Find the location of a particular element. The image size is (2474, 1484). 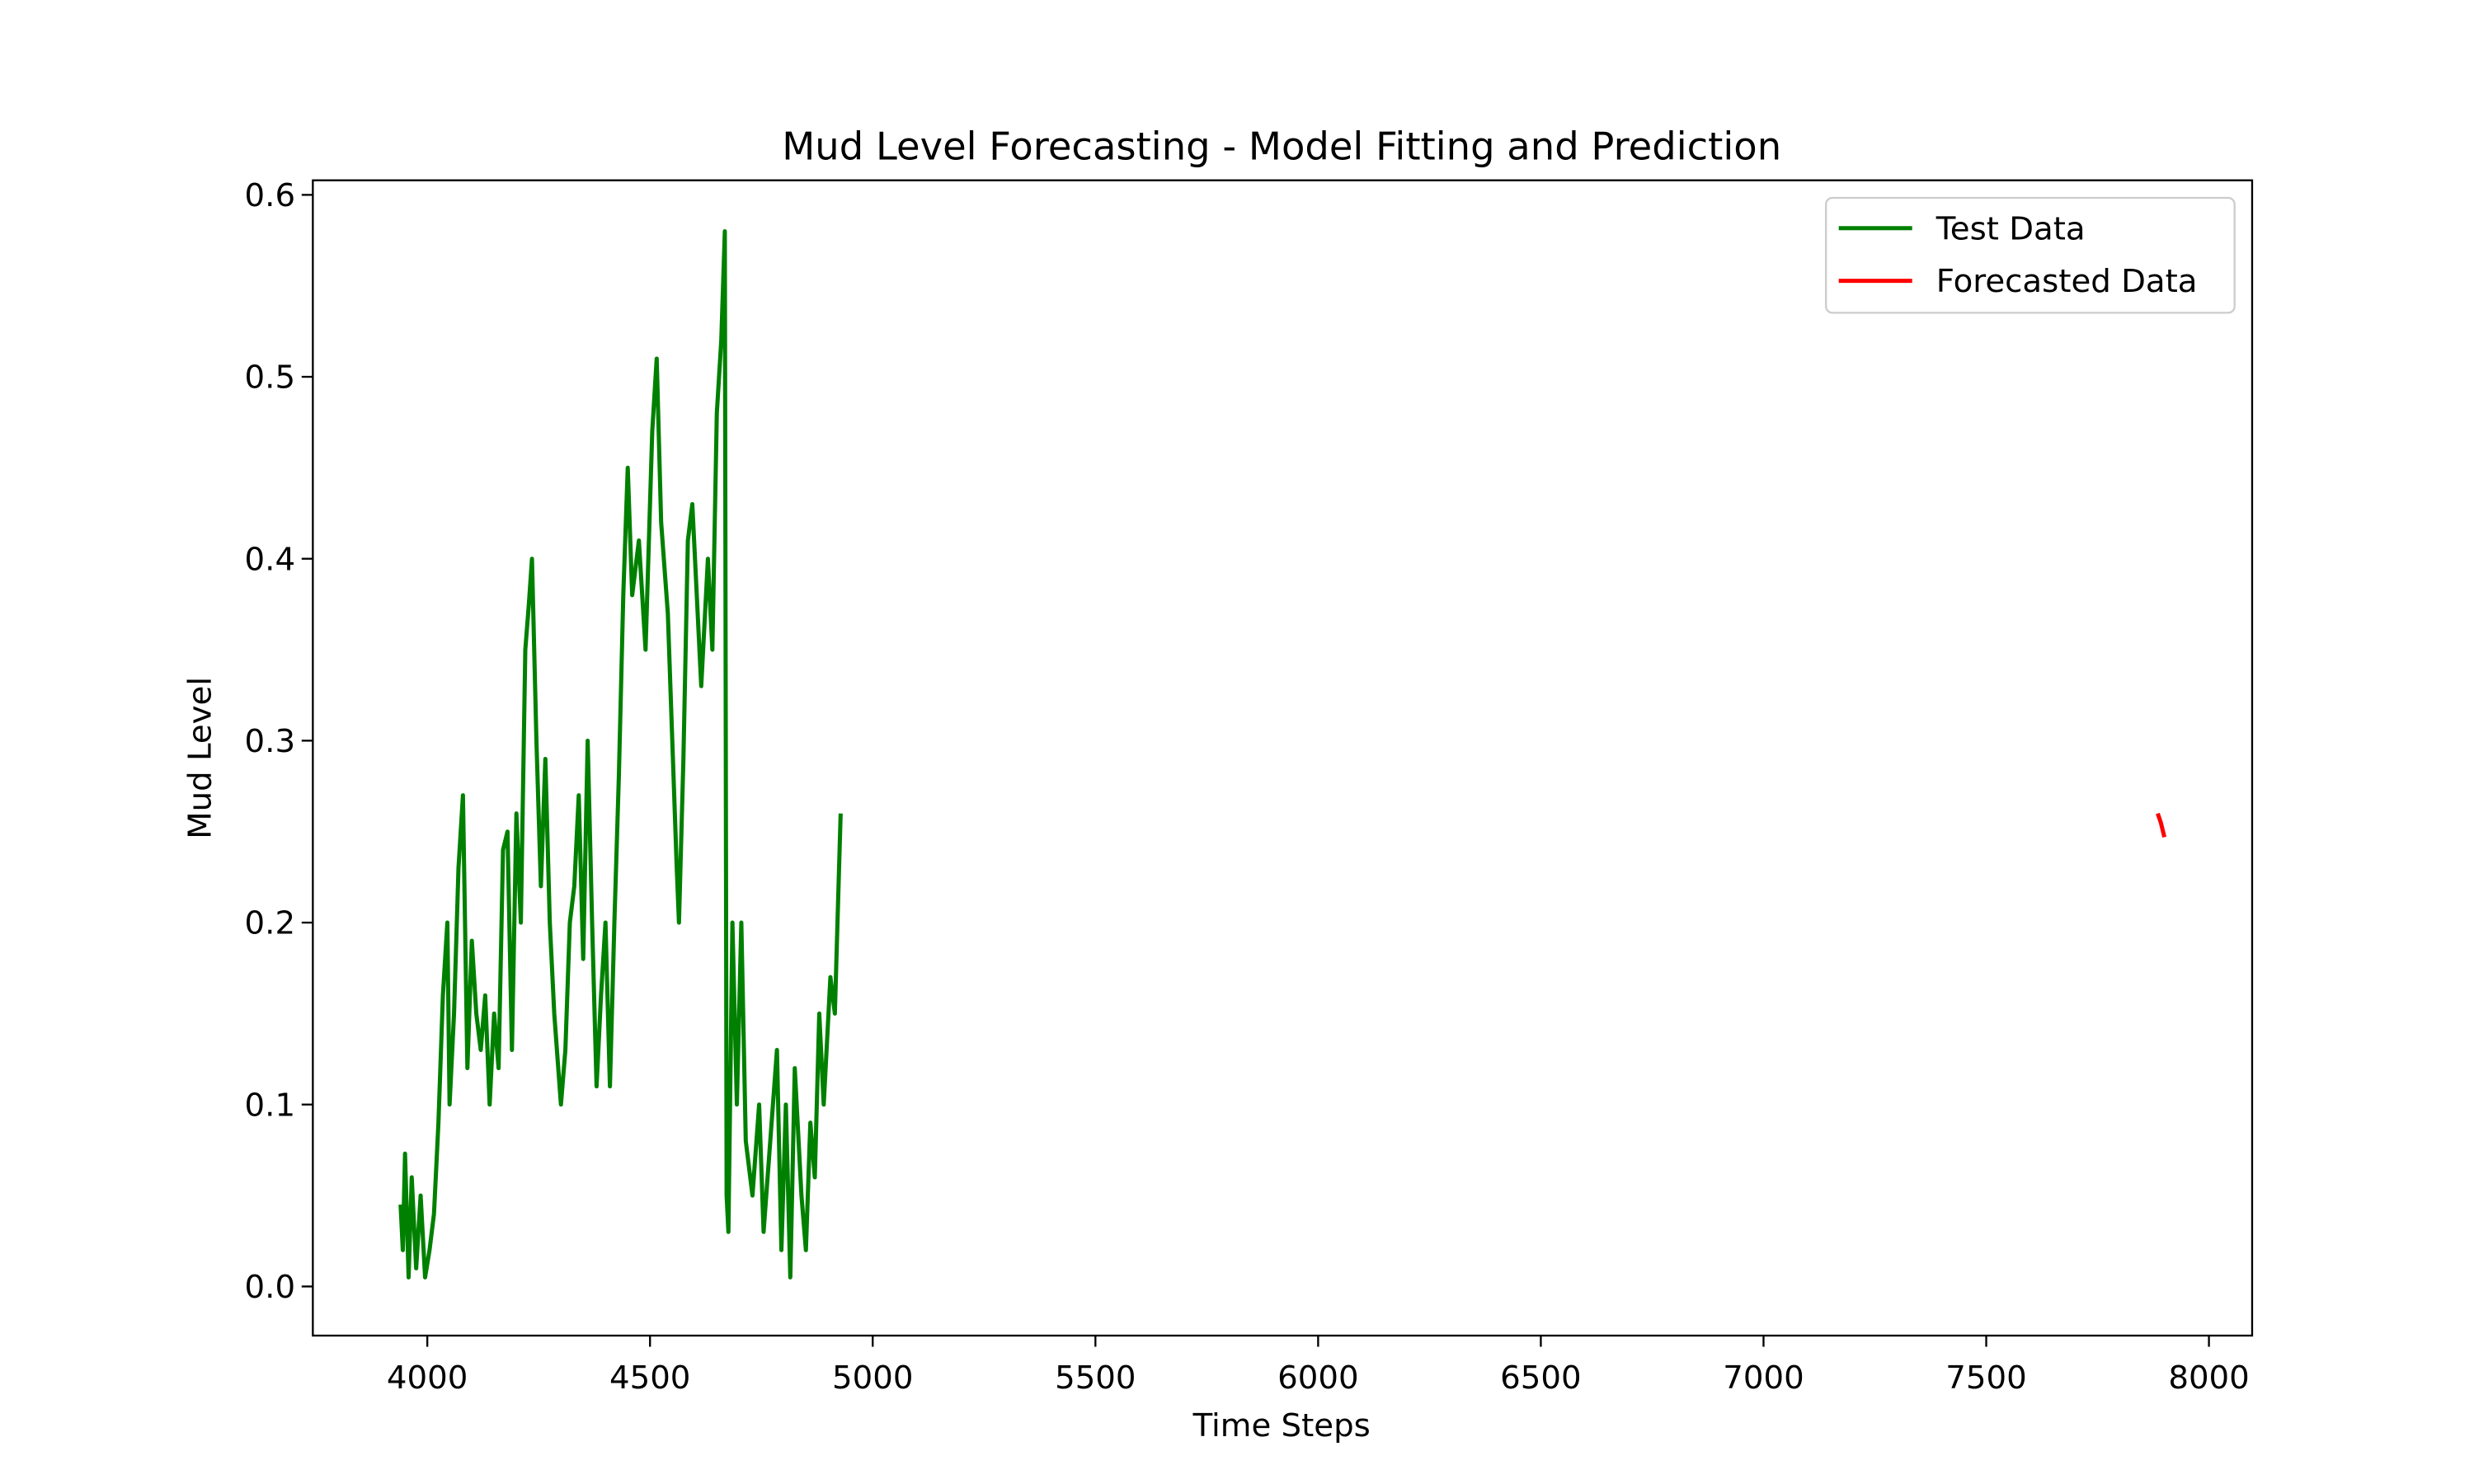

y-axis-label: Mud Level is located at coordinates (200, 758).